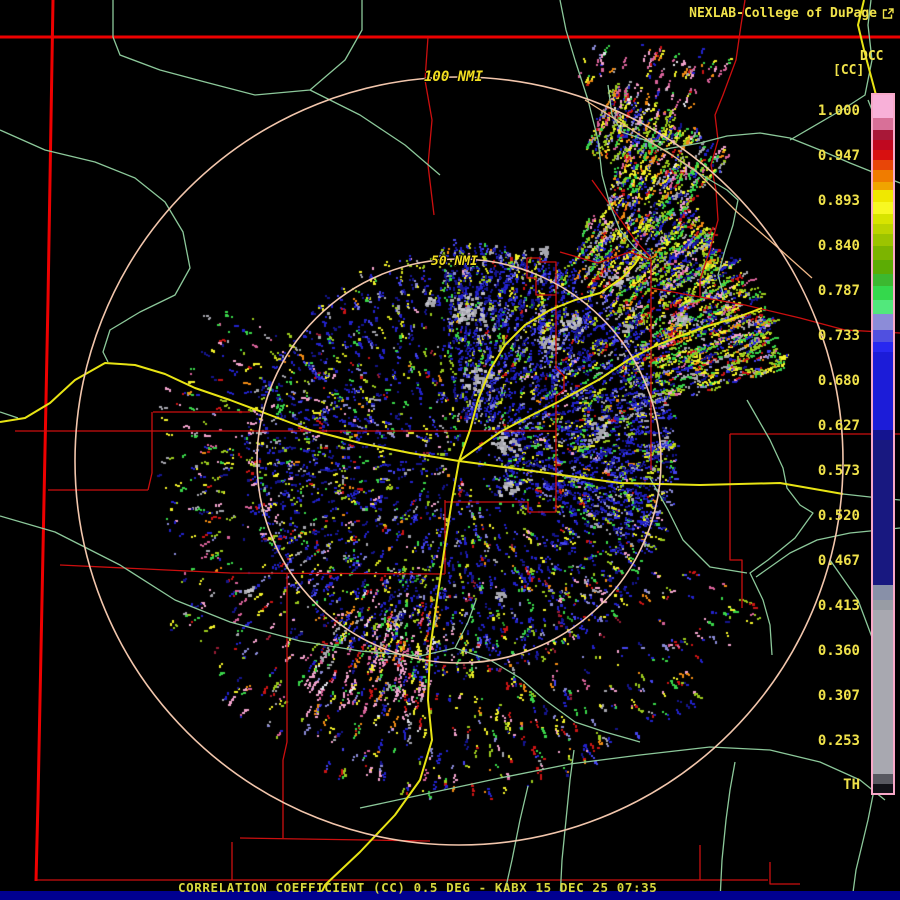  Describe the element at coordinates (454, 77) in the screenshot. I see `range-ring-label-100nmi: 100 NMI` at that location.